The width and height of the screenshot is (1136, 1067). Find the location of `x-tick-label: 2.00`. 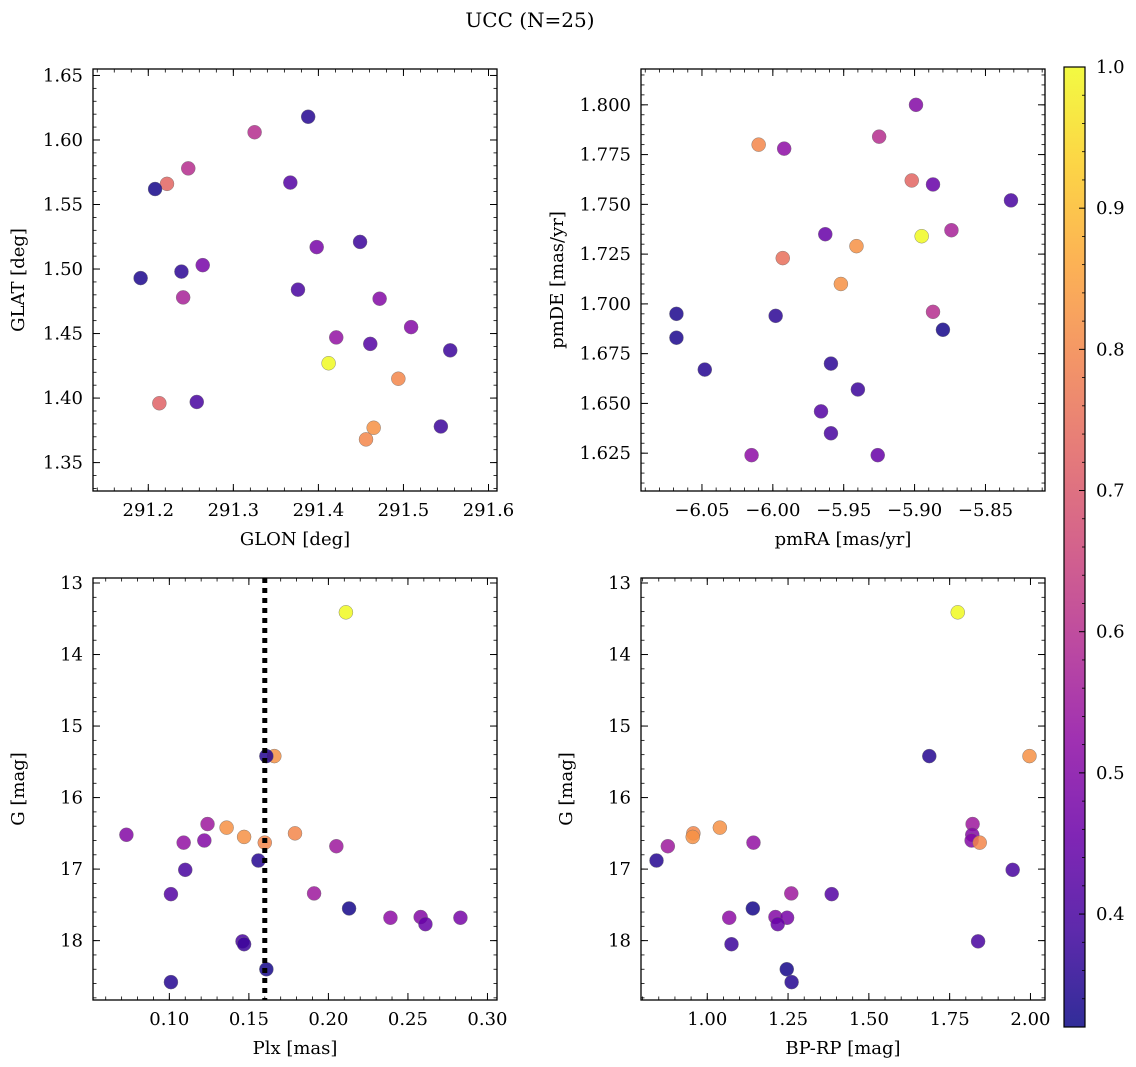

x-tick-label: 2.00 is located at coordinates (1030, 1019).